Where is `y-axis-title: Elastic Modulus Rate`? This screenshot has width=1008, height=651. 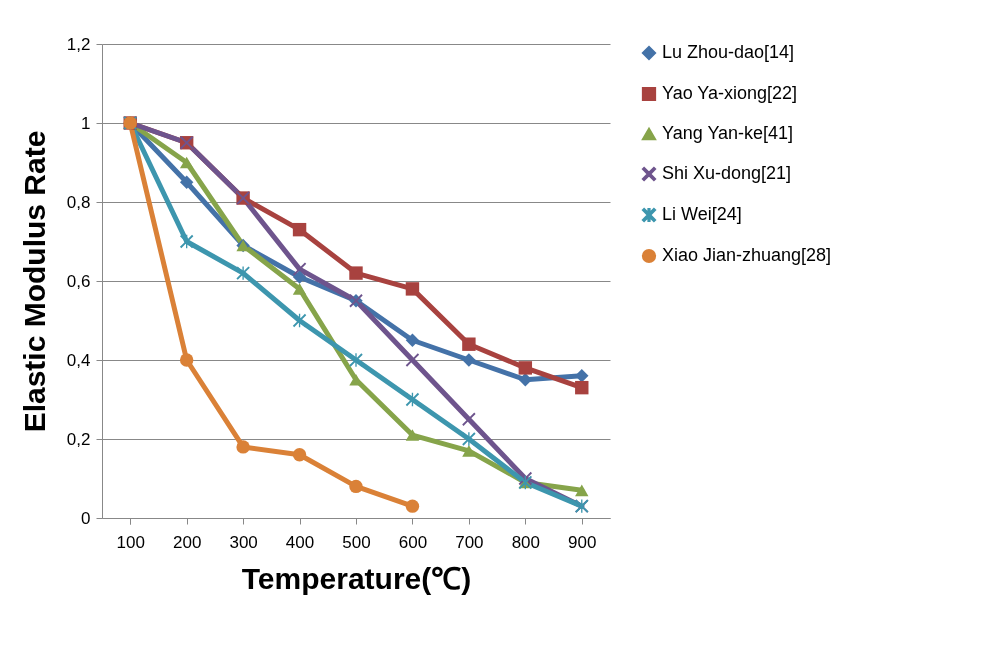 y-axis-title: Elastic Modulus Rate is located at coordinates (34, 281).